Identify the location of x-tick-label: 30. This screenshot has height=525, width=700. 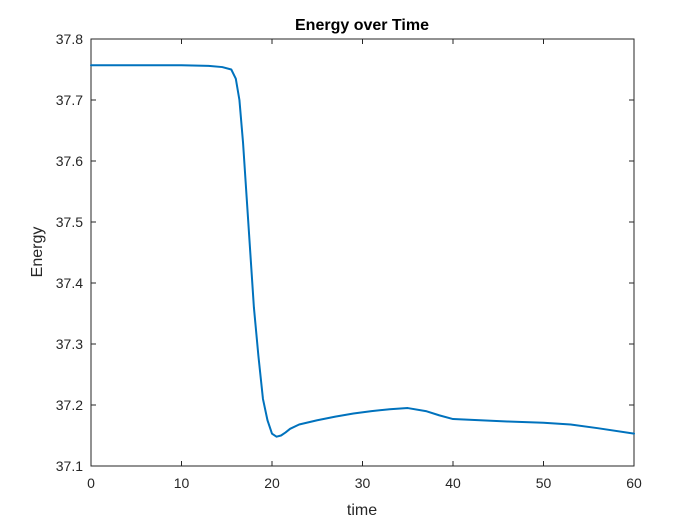
(363, 483).